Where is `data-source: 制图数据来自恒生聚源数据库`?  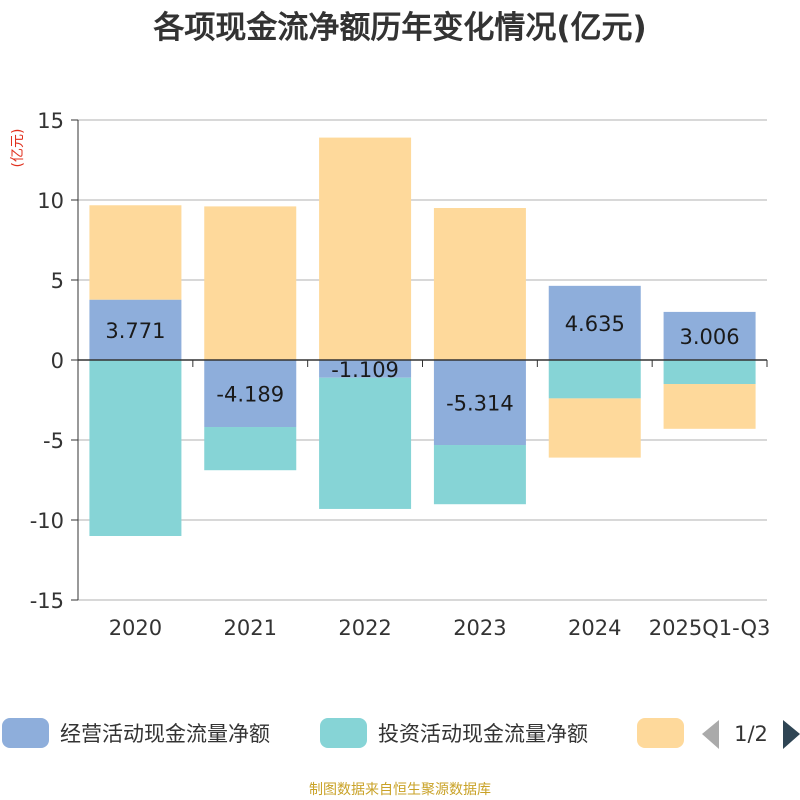
data-source: 制图数据来自恒生聚源数据库 is located at coordinates (400, 790).